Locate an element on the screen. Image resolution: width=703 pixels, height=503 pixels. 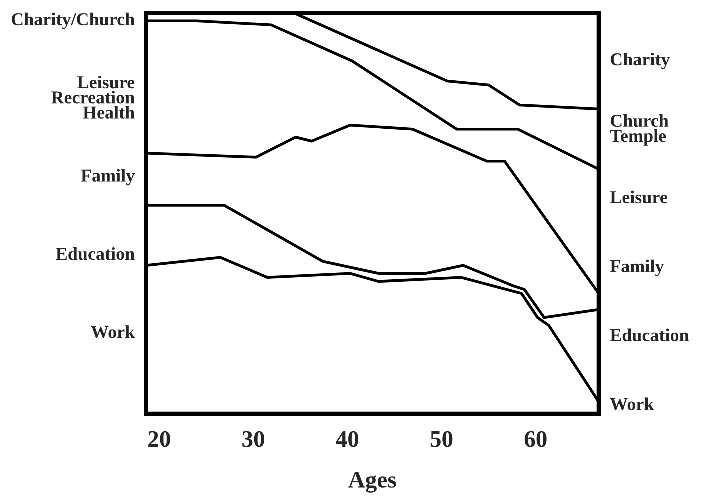
text: Charity/Church is located at coordinates (73, 21).